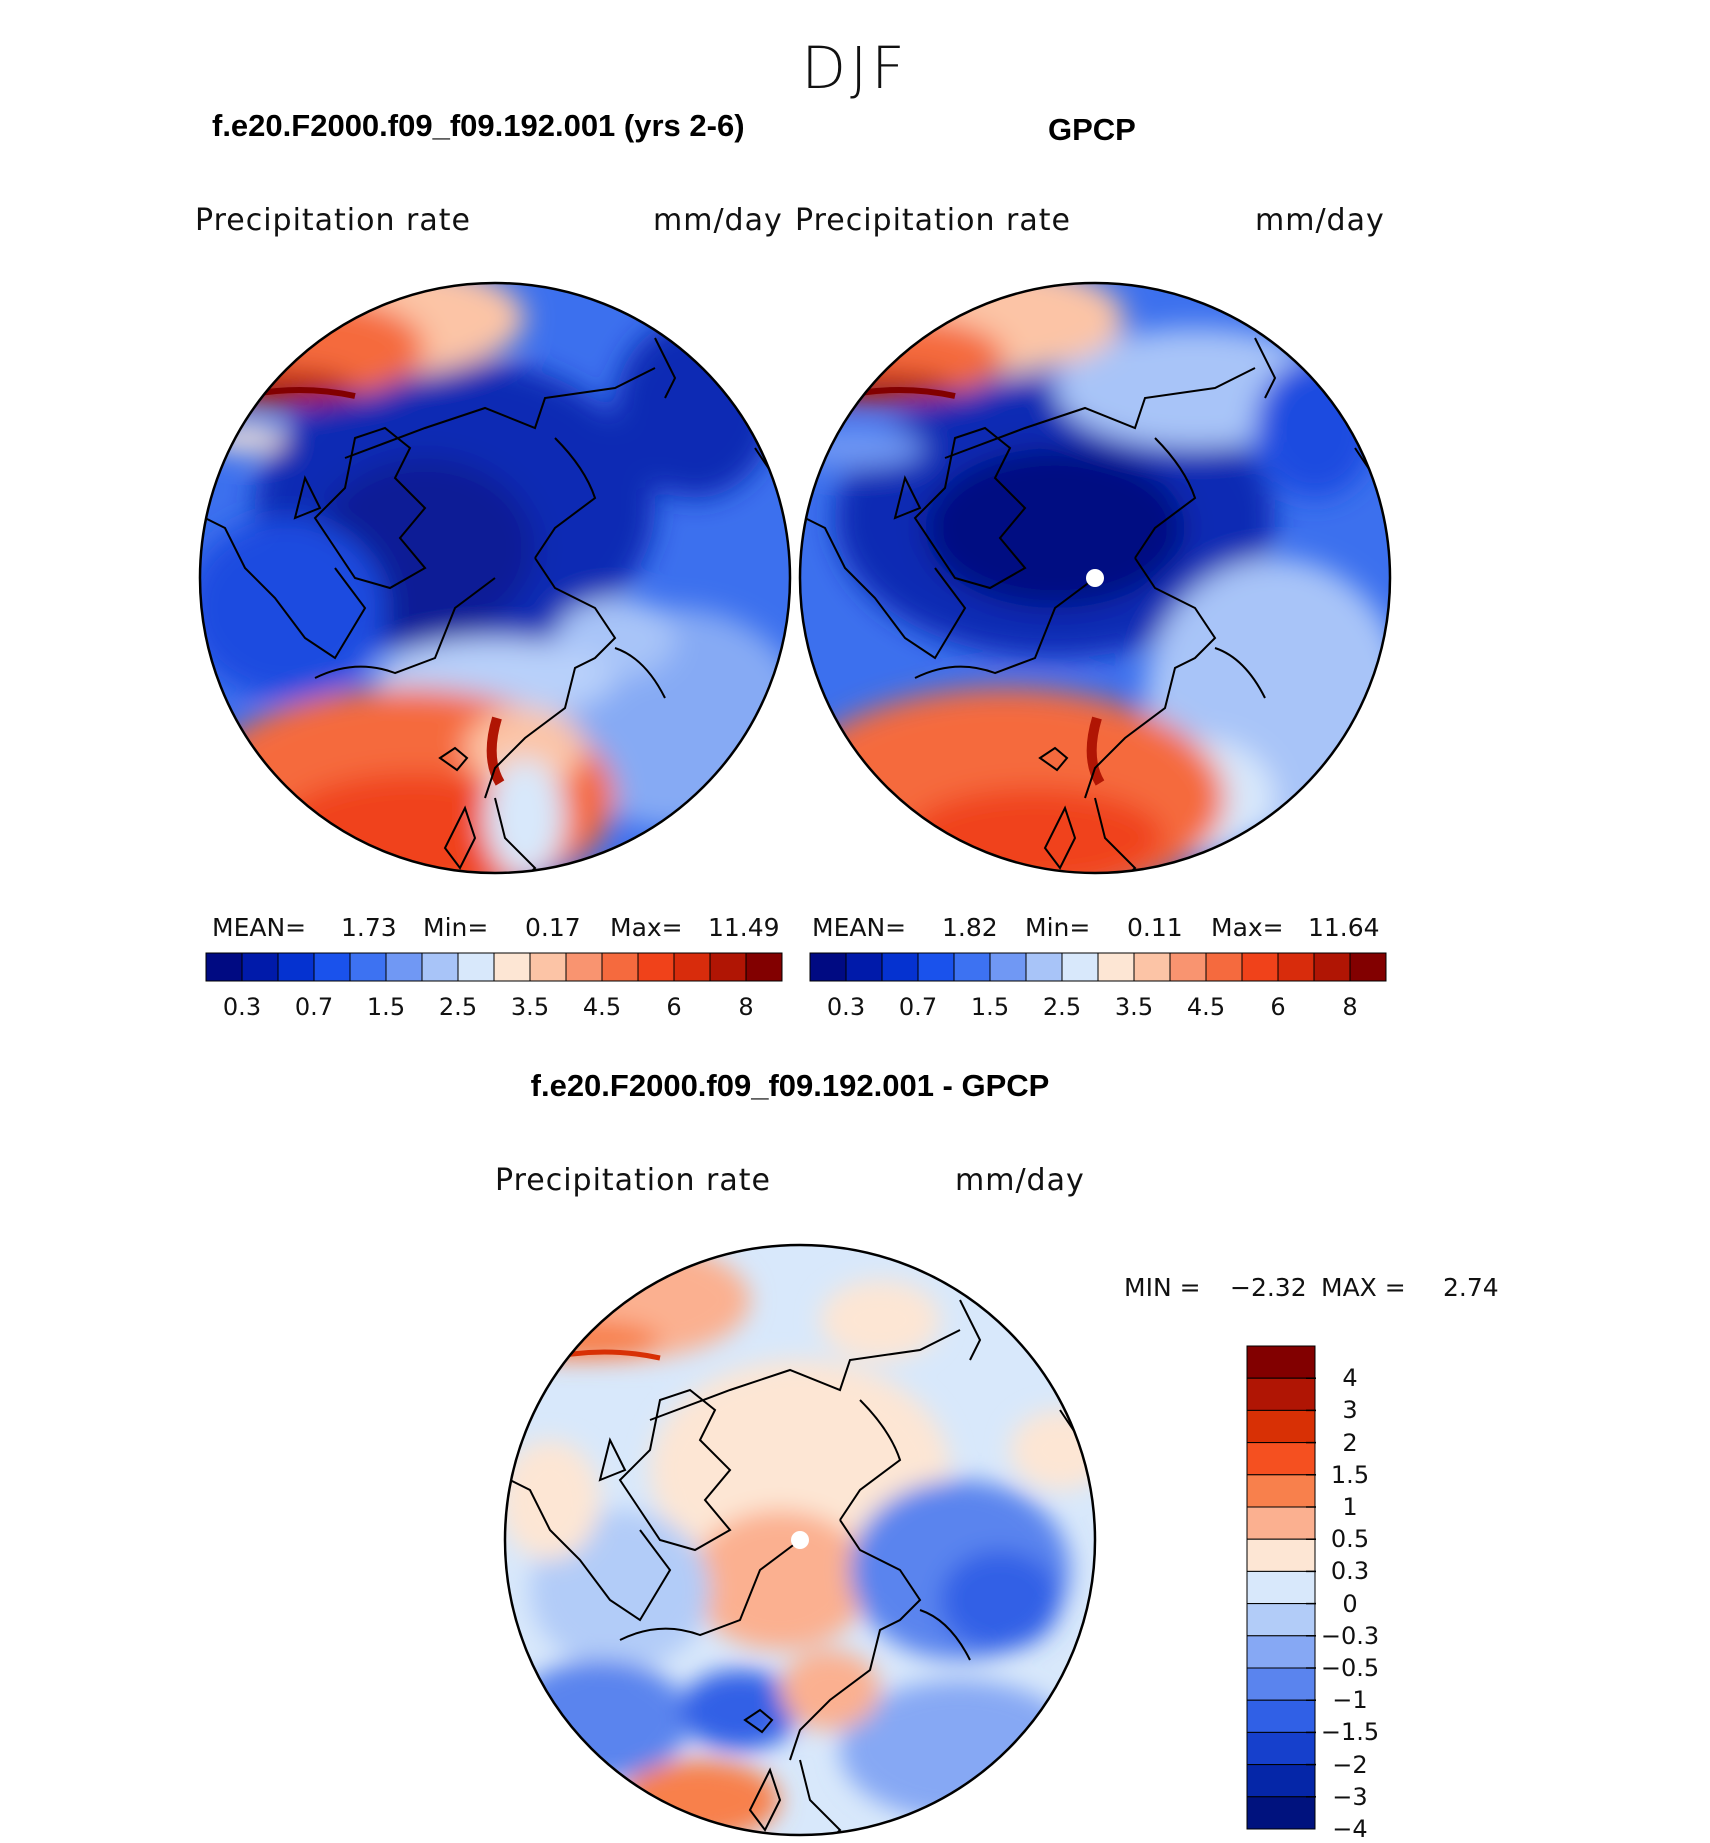 The image size is (1710, 1843). I want to click on colorbar-tick-label: −3, so click(1350, 1796).